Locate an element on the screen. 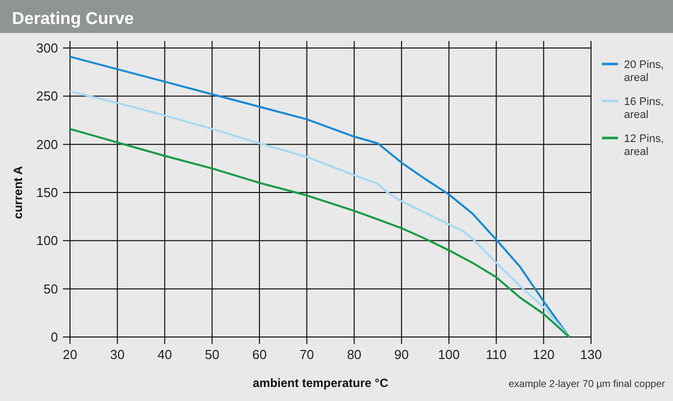 Image resolution: width=673 pixels, height=401 pixels. x-tick-label: 80 is located at coordinates (354, 354).